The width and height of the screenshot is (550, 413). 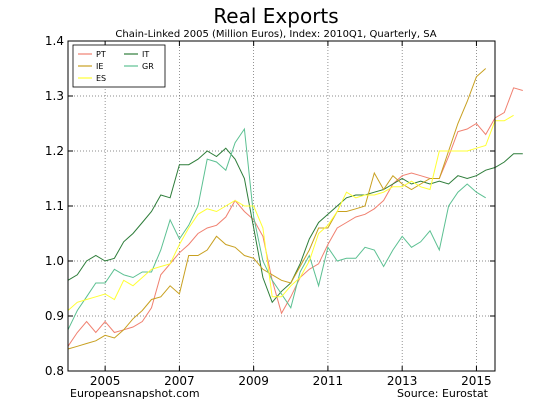 What do you see at coordinates (148, 66) in the screenshot?
I see `legend-label-gr: GR` at bounding box center [148, 66].